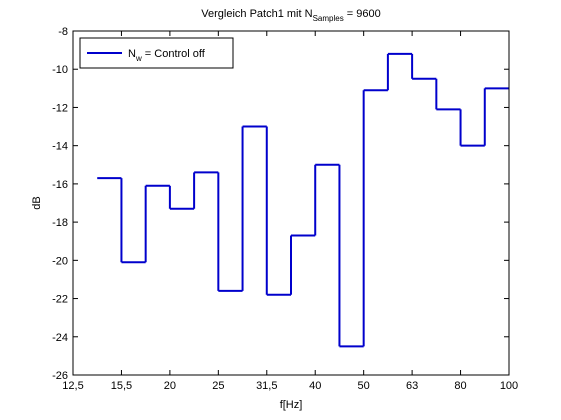 This screenshot has height=420, width=561. I want to click on x-tick-label: 12,5, so click(72, 386).